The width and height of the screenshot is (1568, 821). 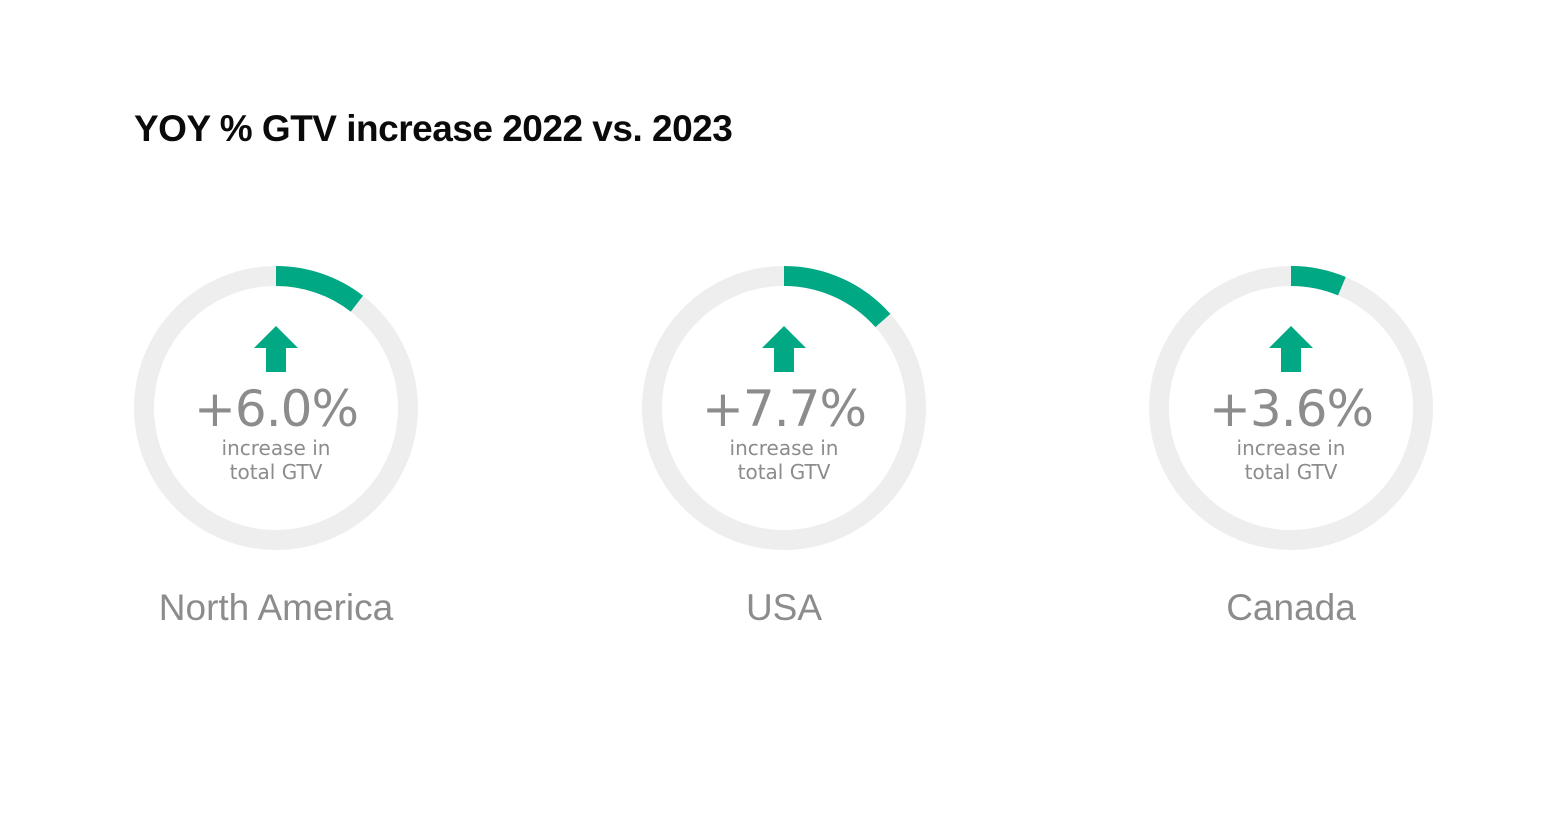 I want to click on percent-value: +7.7%, so click(x=784, y=409).